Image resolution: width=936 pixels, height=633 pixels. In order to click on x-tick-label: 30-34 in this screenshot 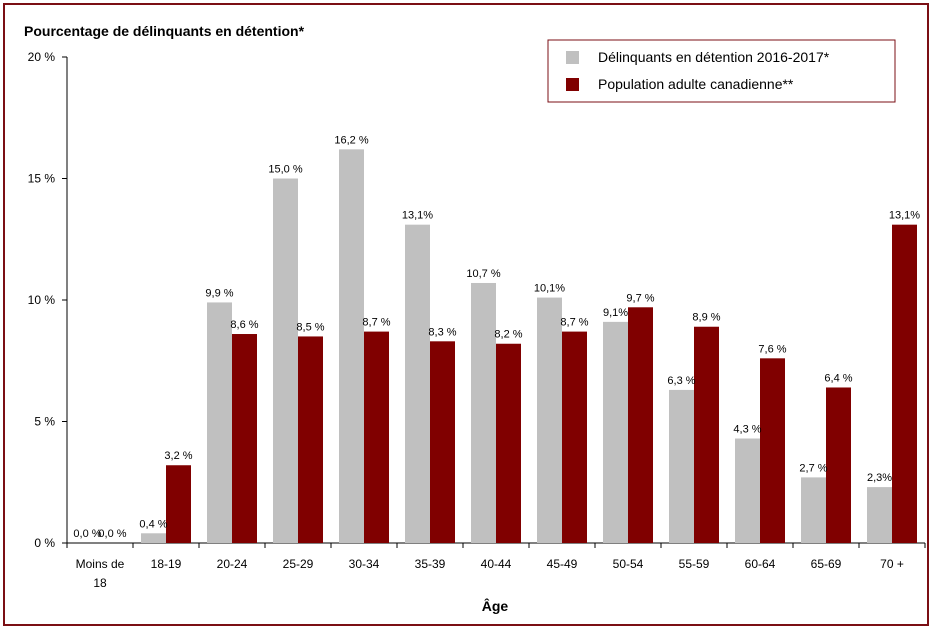, I will do `click(364, 564)`.